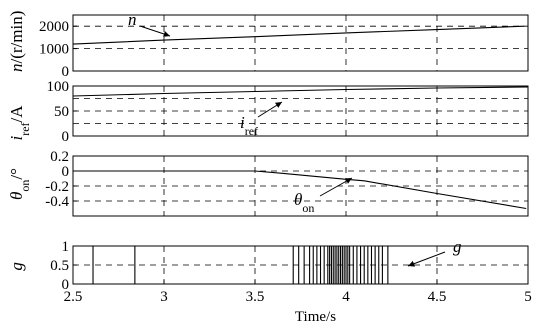 The image size is (535, 324). I want to click on annotation-label: iref, so click(249, 125).